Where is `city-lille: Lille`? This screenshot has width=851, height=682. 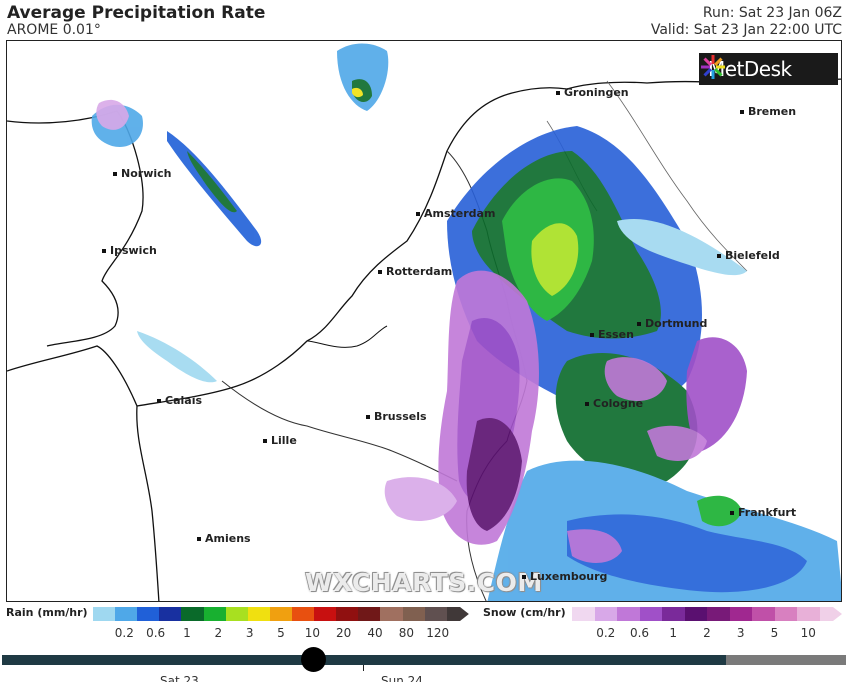
city-lille: Lille is located at coordinates (280, 440).